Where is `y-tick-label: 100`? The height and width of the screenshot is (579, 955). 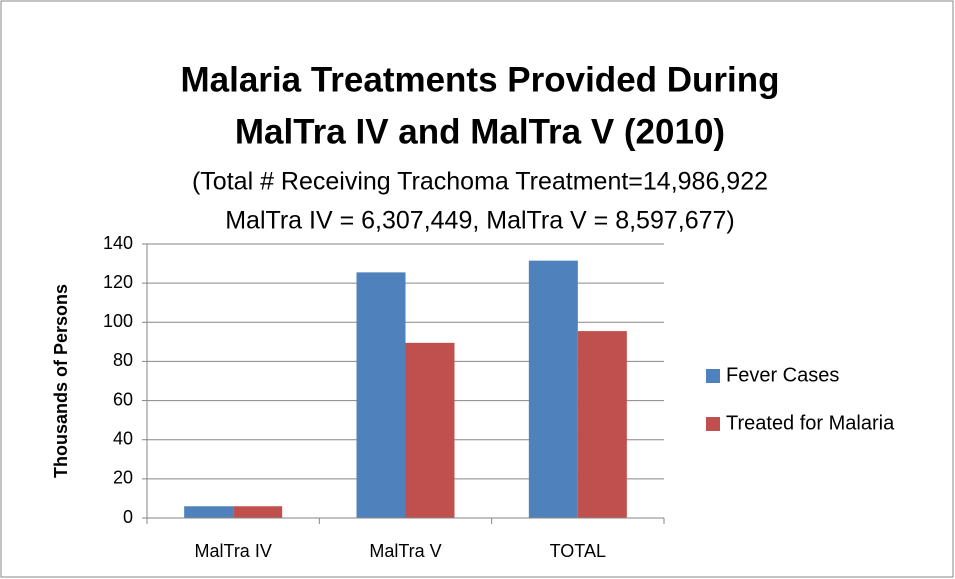
y-tick-label: 100 is located at coordinates (118, 321).